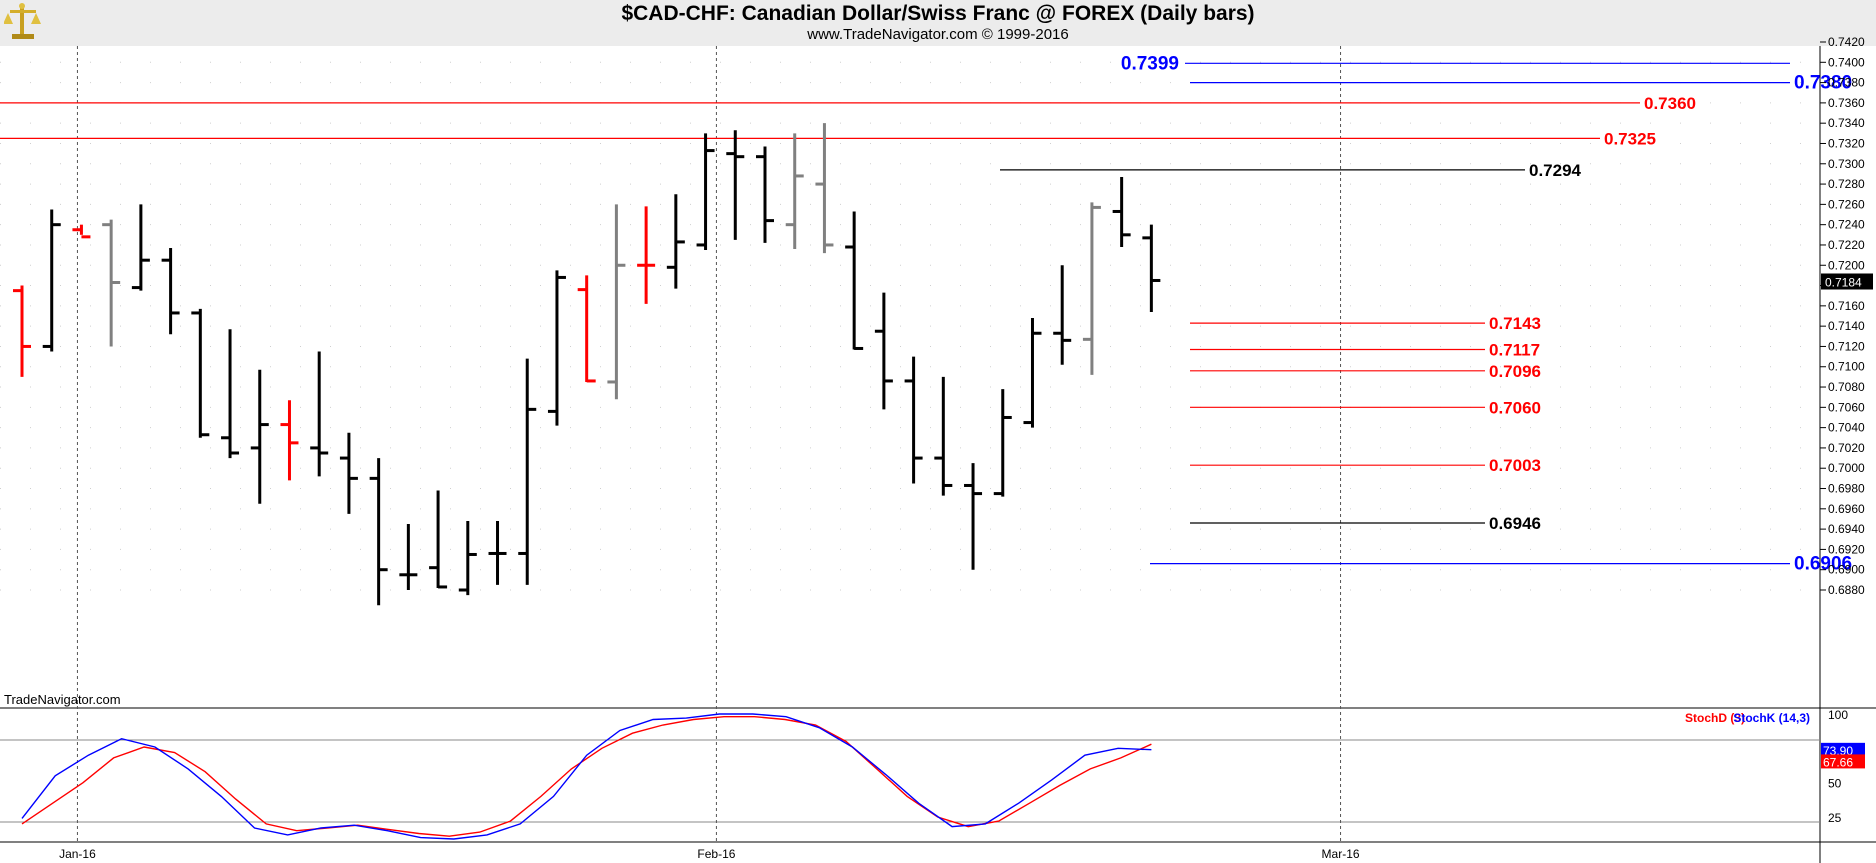  I want to click on y-tick-label: 0.7140, so click(1846, 326).